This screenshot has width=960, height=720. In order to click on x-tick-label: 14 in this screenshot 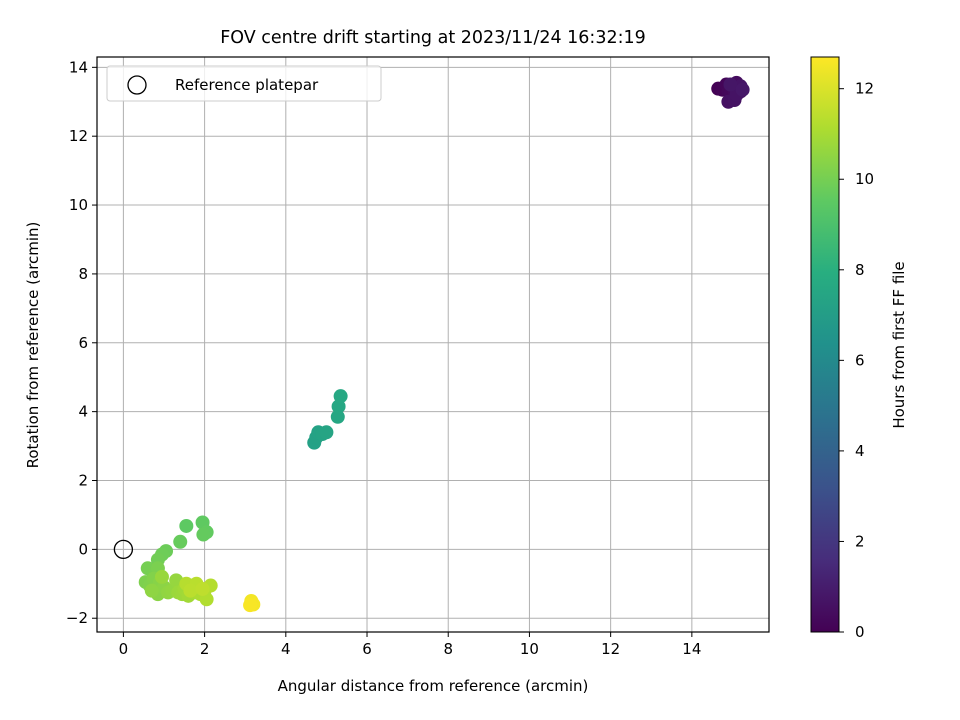, I will do `click(691, 649)`.